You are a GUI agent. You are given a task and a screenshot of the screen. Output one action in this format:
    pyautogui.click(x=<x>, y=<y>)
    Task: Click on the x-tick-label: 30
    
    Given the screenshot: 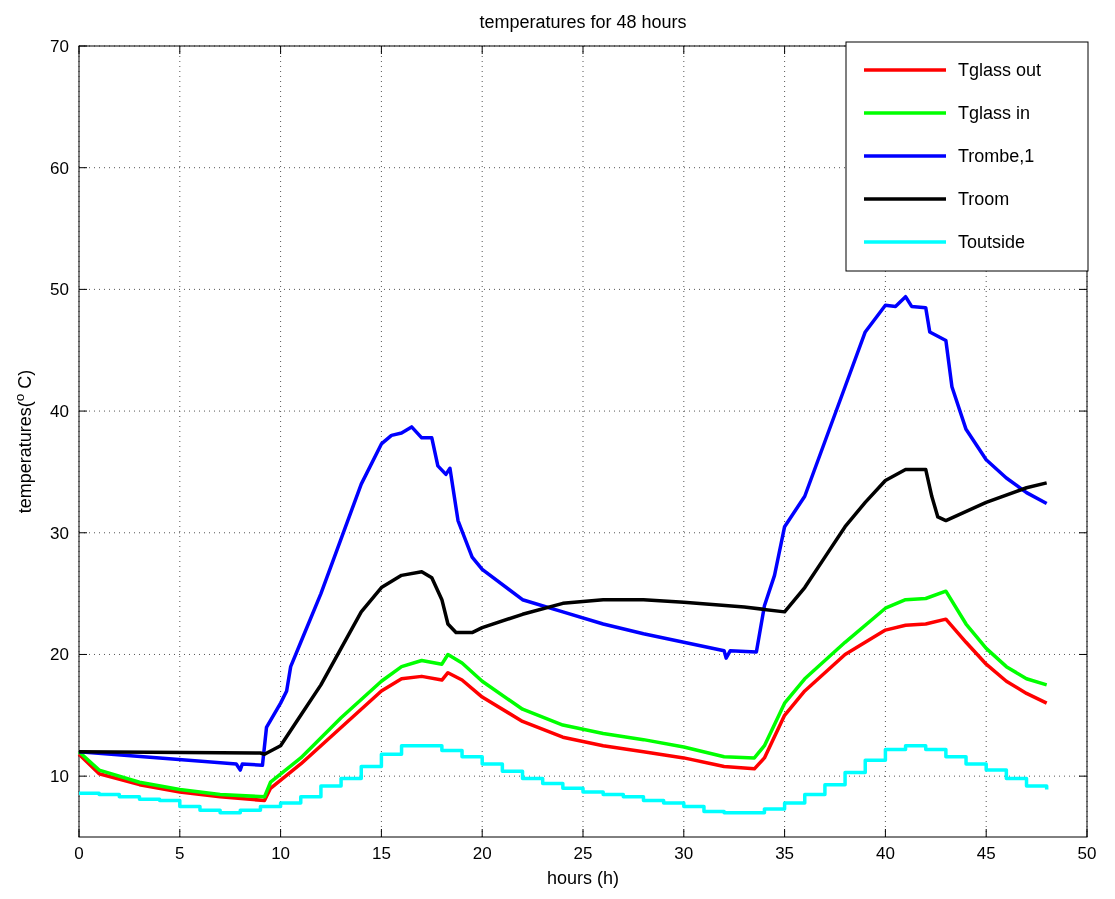 What is the action you would take?
    pyautogui.click(x=684, y=853)
    